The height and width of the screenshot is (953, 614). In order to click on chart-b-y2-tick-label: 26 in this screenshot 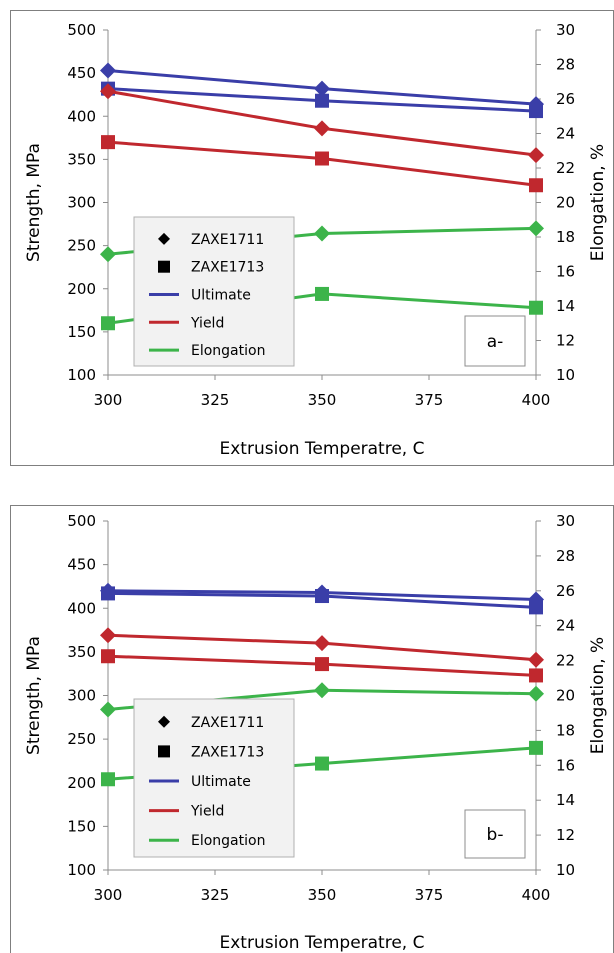, I will do `click(565, 591)`.